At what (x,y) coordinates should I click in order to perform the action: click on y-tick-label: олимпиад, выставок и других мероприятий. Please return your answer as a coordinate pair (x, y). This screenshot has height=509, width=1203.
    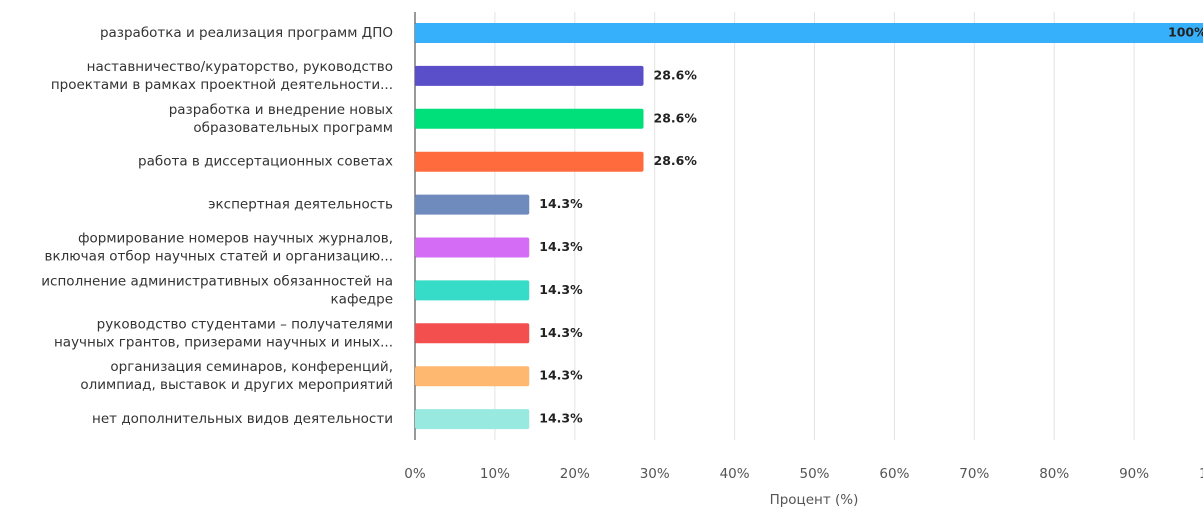
    Looking at the image, I should click on (236, 385).